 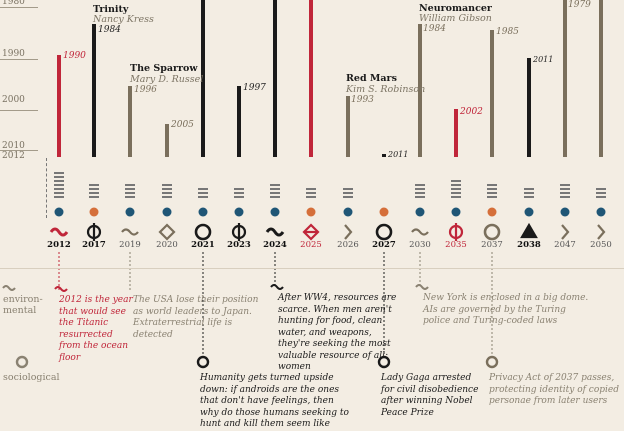 I want to click on year-label: 2050, so click(x=601, y=245).